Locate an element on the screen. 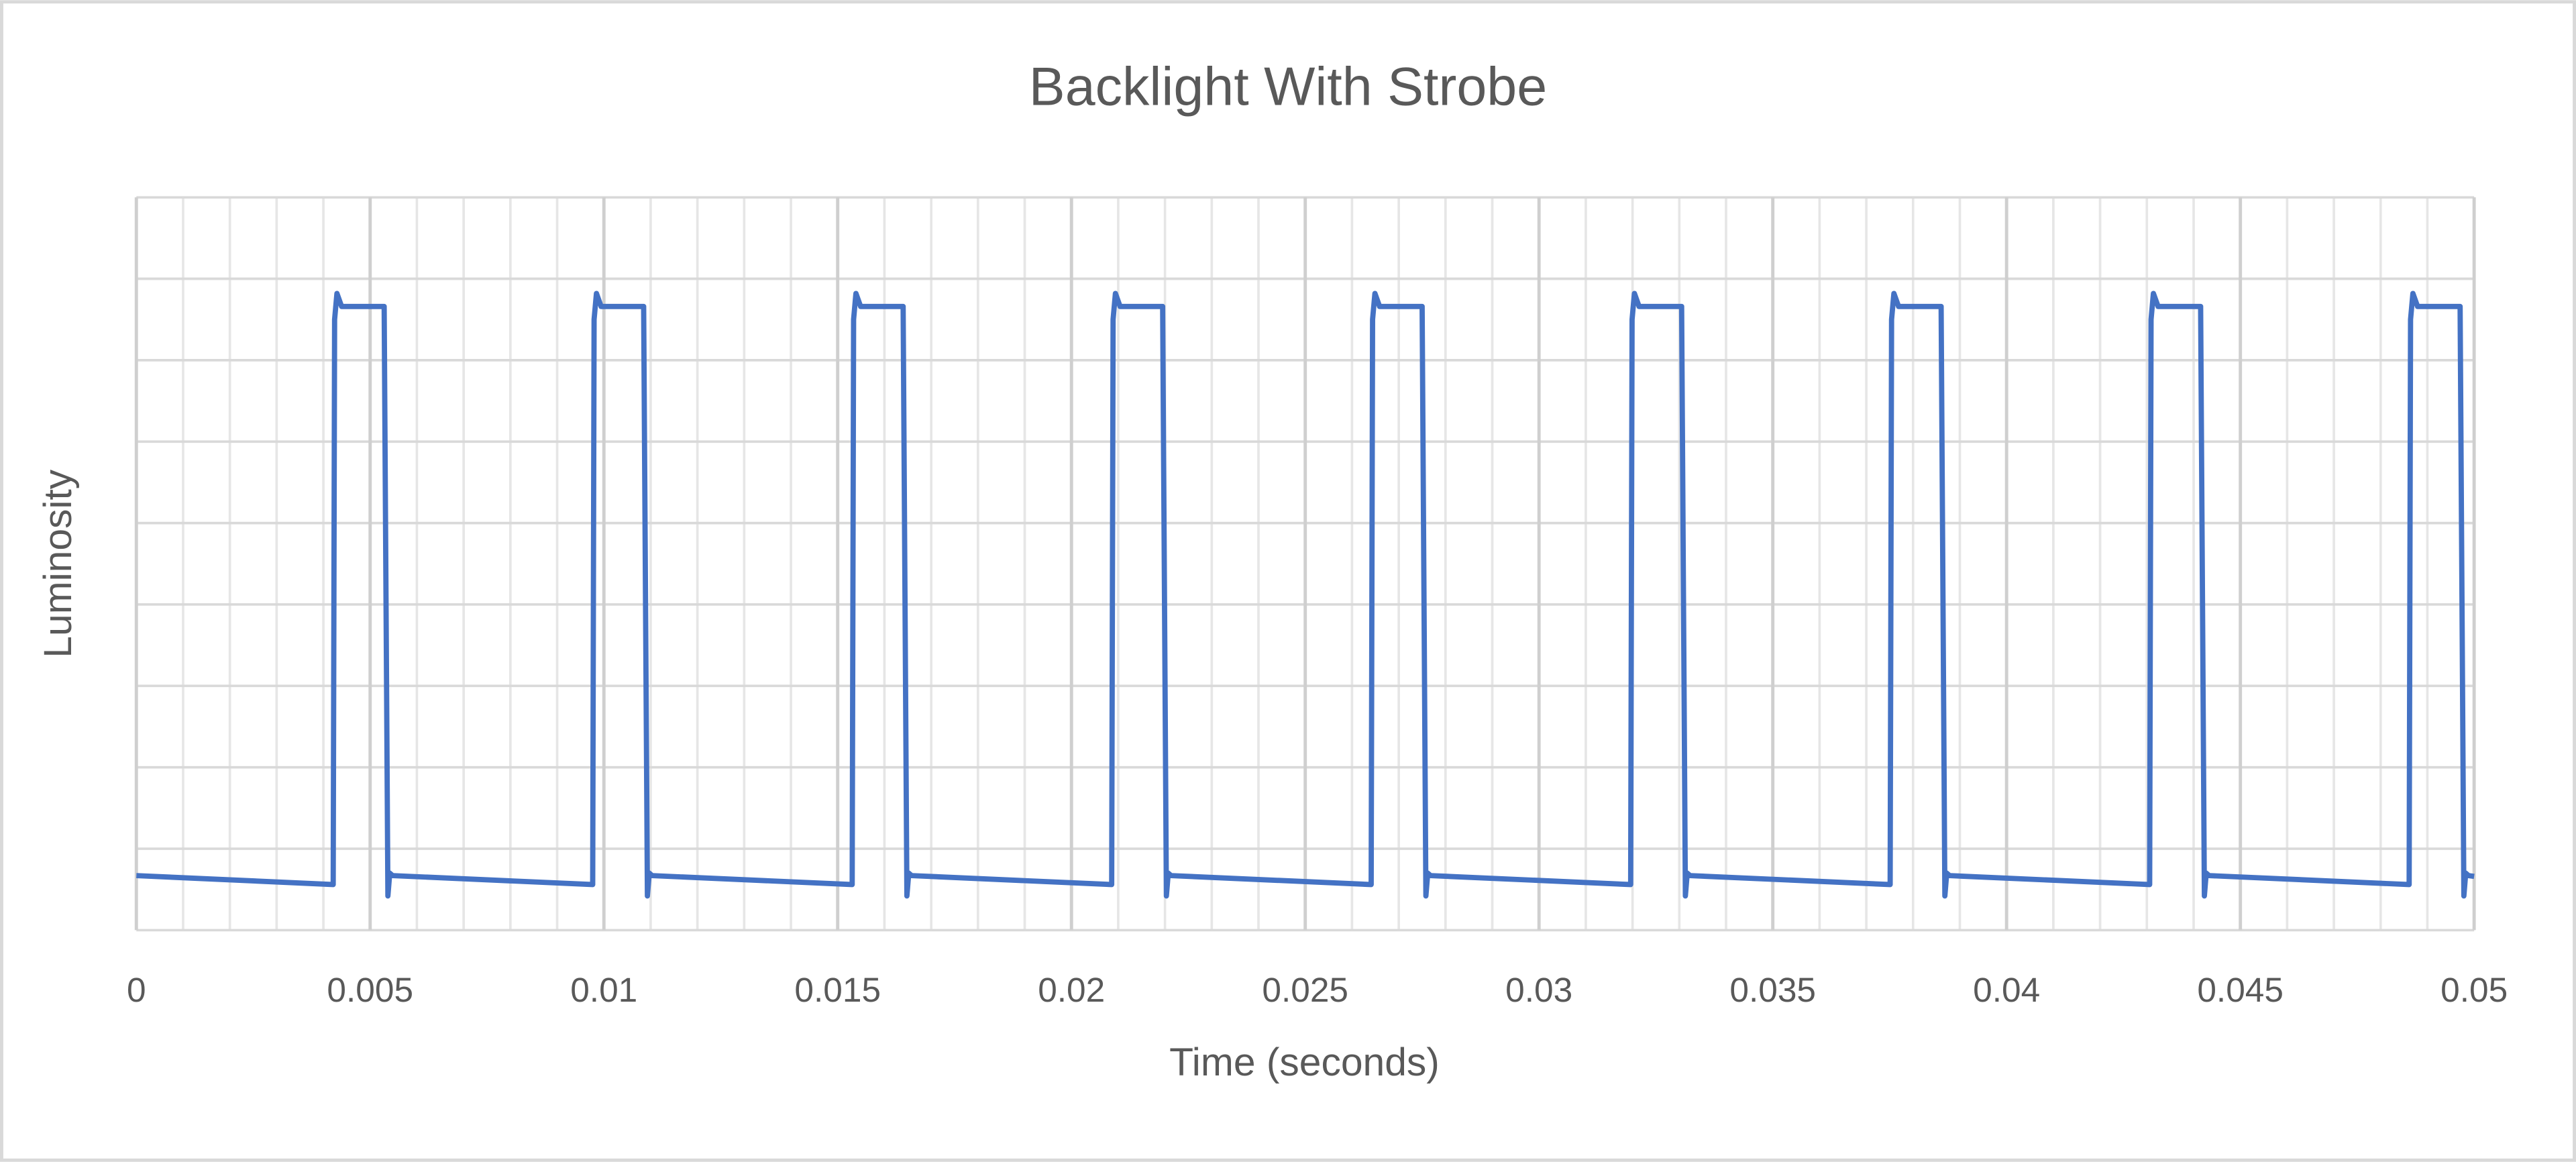 The image size is (2576, 1162). x-tick-label: 0.015 is located at coordinates (837, 989).